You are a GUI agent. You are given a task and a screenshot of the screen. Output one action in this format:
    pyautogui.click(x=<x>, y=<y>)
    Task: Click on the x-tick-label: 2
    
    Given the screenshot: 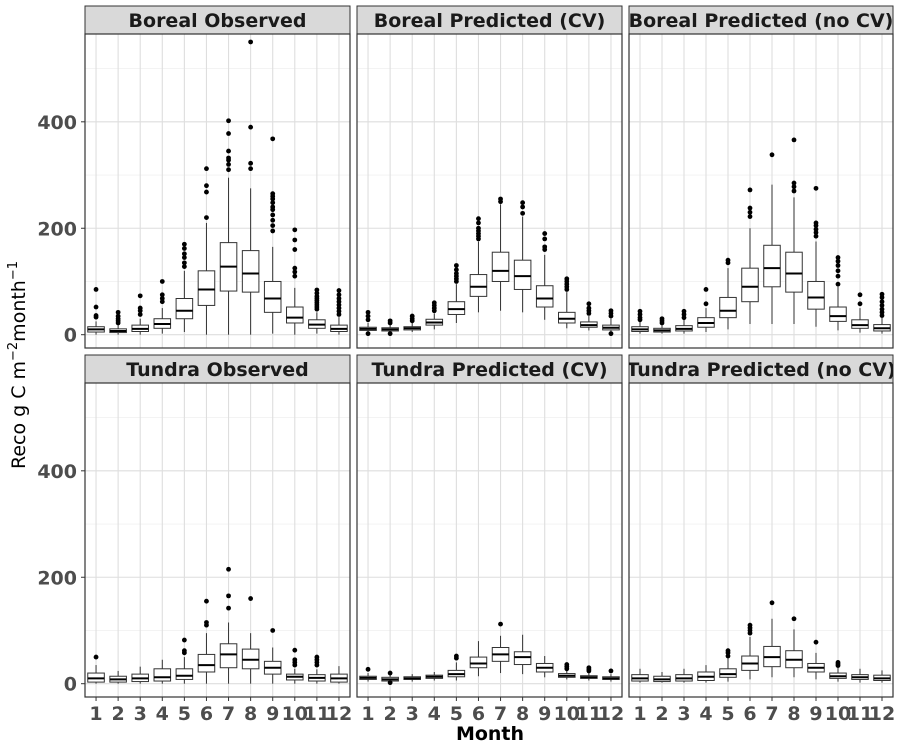 What is the action you would take?
    pyautogui.click(x=661, y=714)
    